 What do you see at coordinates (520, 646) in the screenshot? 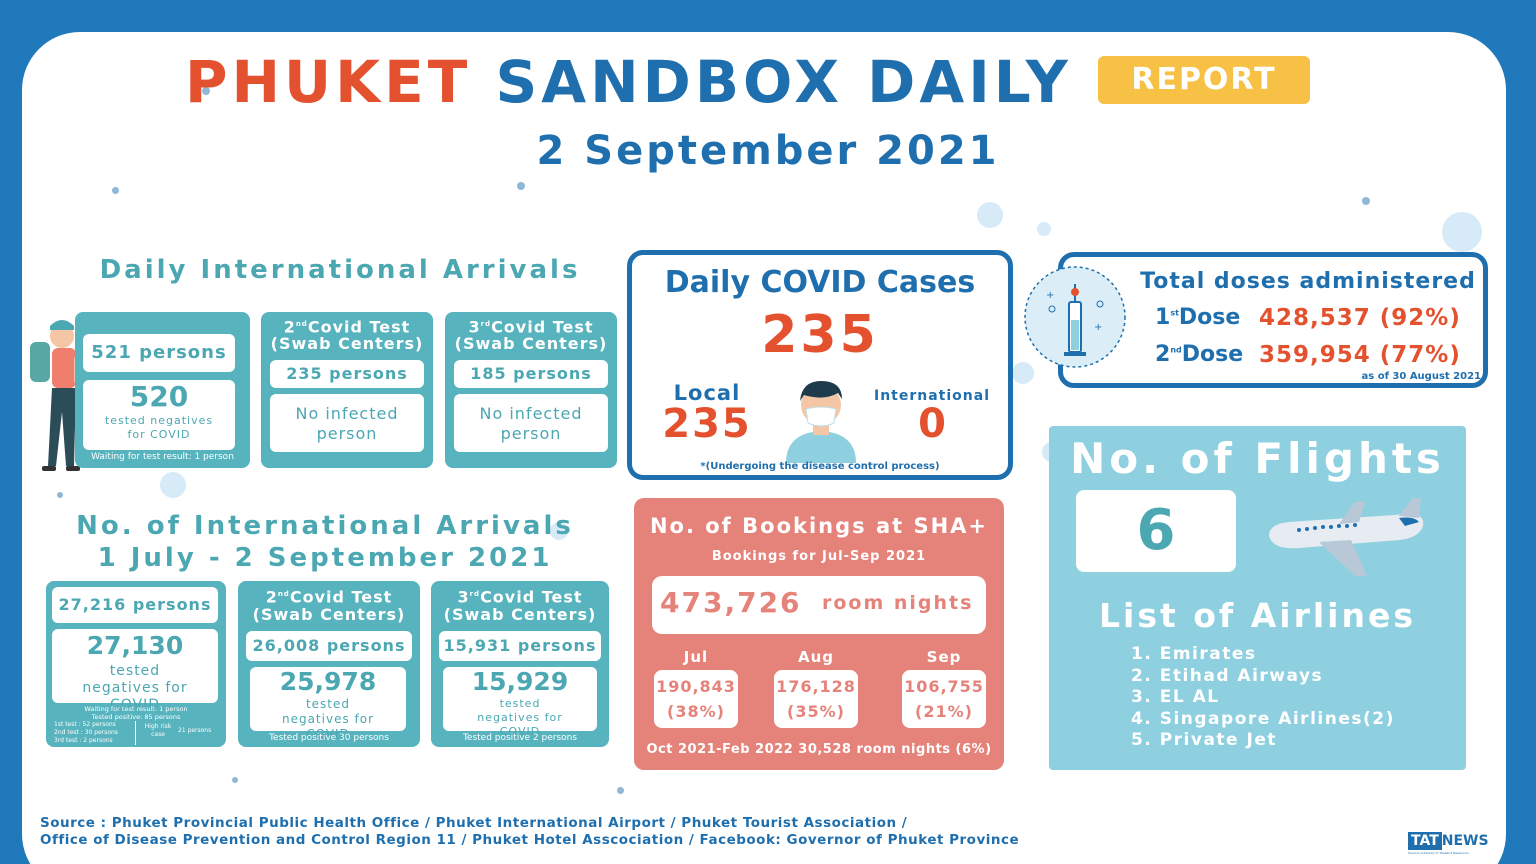
I see `total-test3-persons: 15,931 persons` at bounding box center [520, 646].